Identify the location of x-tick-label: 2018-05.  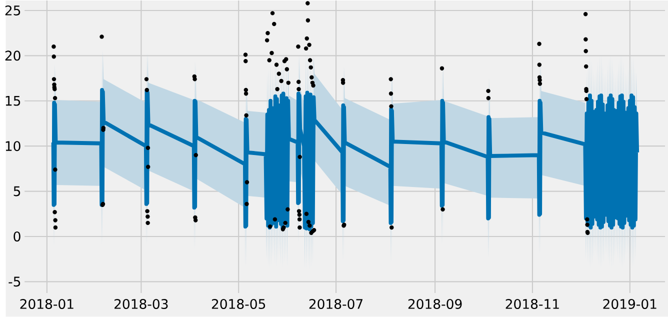
(239, 304).